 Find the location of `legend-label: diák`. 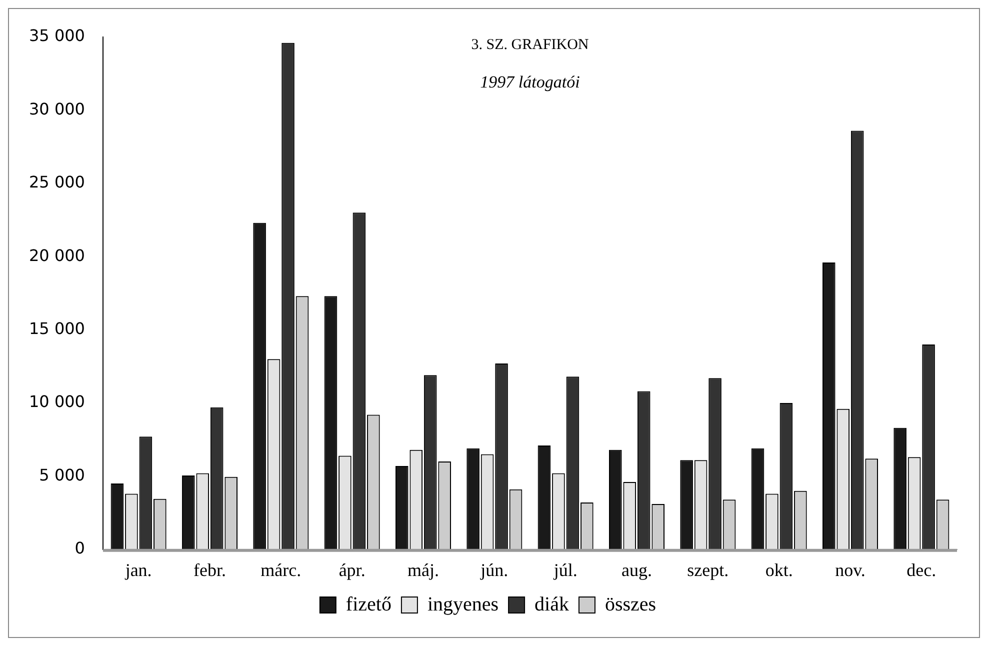

legend-label: diák is located at coordinates (551, 604).